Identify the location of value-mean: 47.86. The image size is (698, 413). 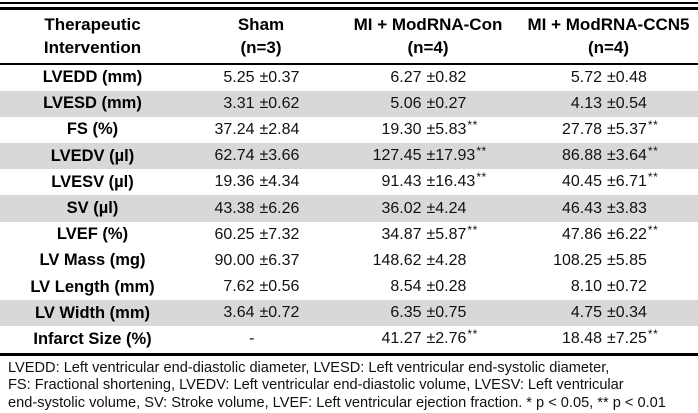
(581, 234).